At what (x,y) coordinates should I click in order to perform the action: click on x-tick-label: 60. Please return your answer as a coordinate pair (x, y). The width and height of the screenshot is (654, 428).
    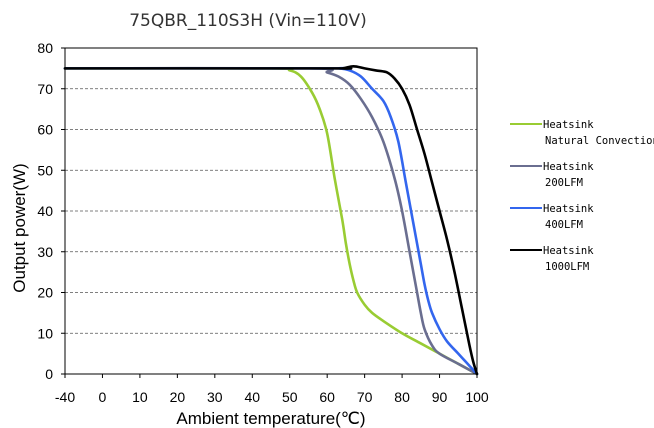
    Looking at the image, I should click on (327, 397).